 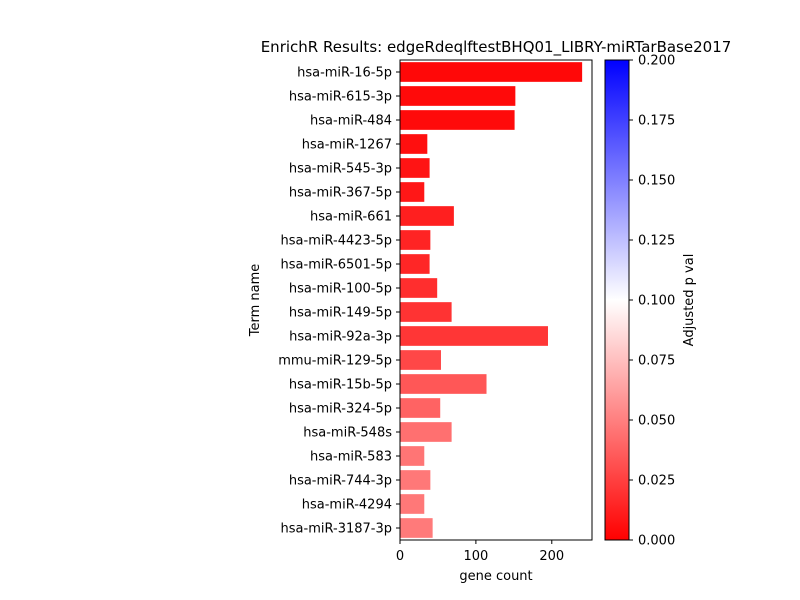 What do you see at coordinates (656, 541) in the screenshot?
I see `colorbar-tick-label: 0.000` at bounding box center [656, 541].